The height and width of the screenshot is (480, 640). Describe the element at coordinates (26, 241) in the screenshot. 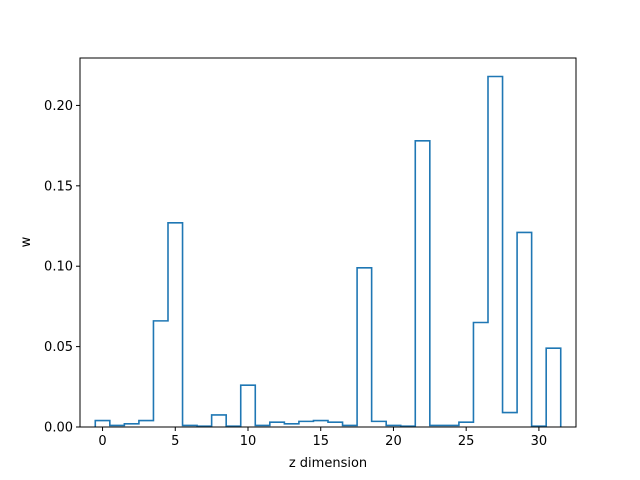

I see `y-axis-title: w` at that location.